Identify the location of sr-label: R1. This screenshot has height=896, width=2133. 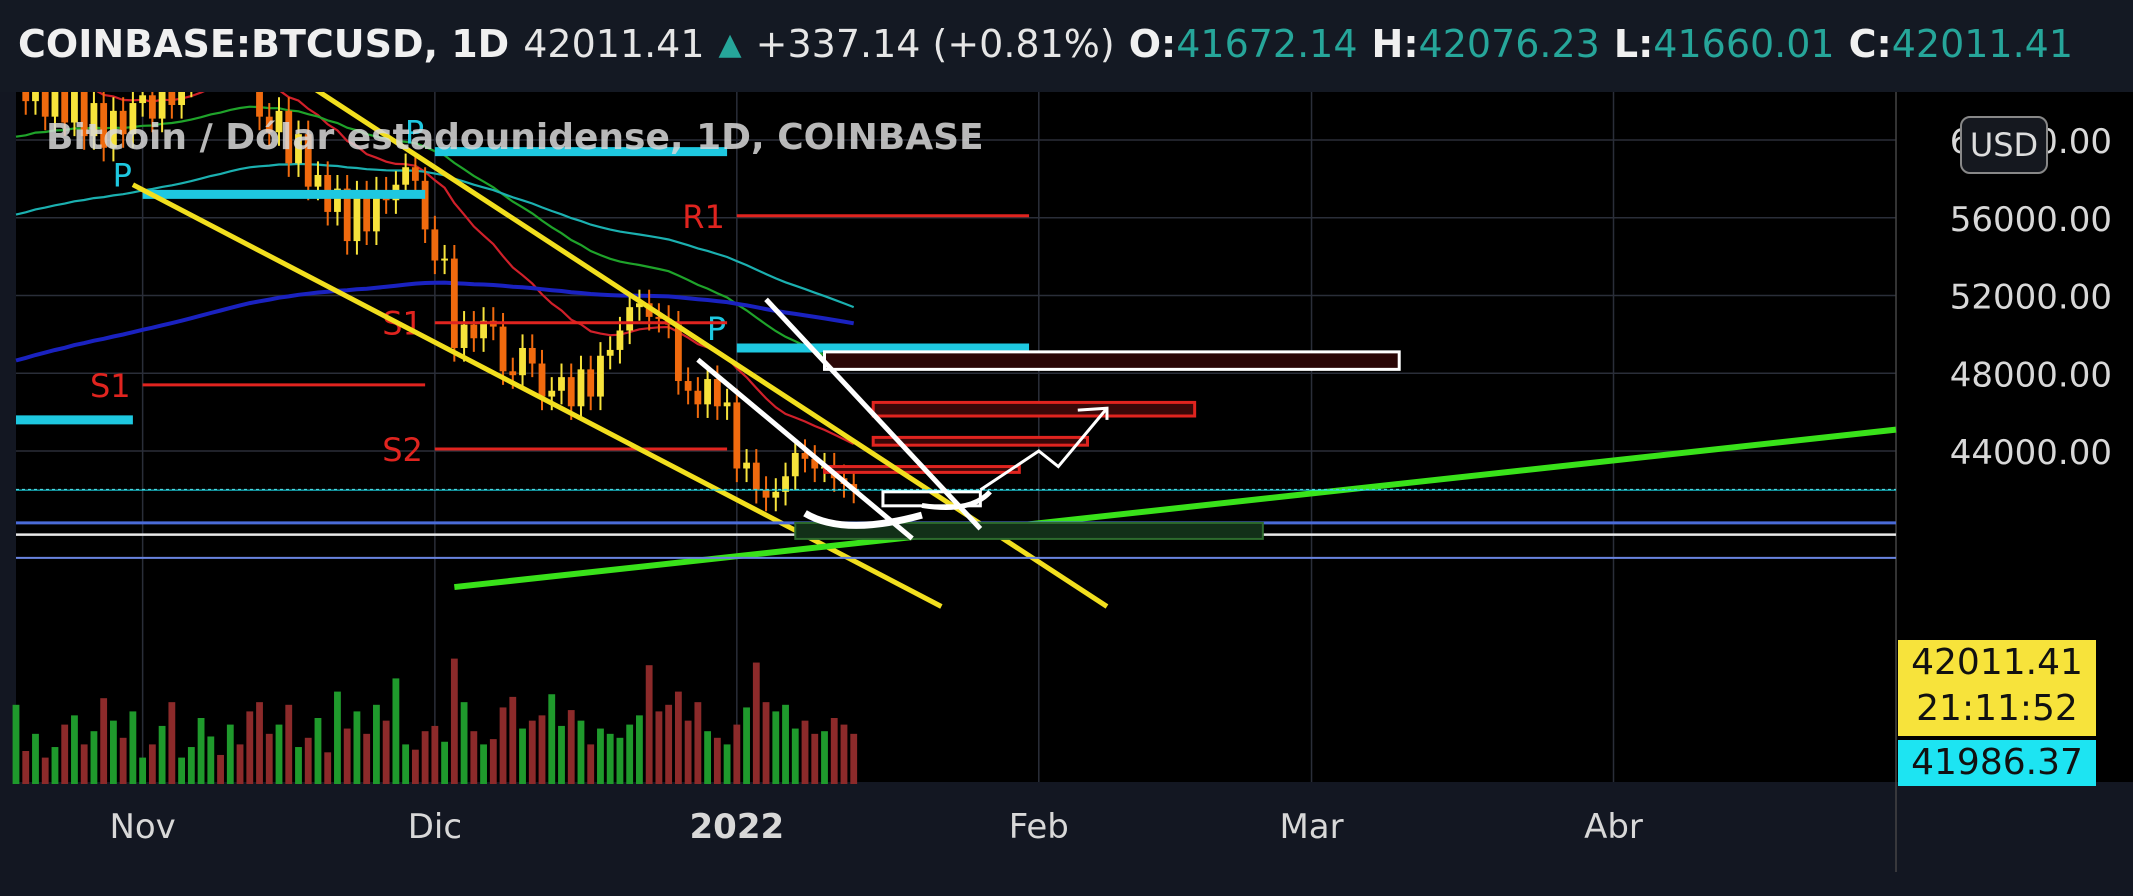
(703, 217).